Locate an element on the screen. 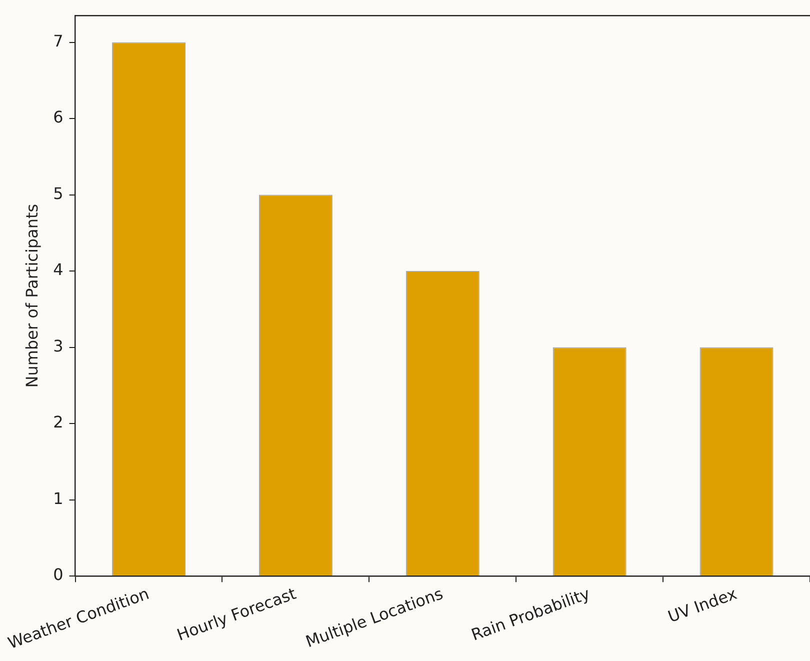 This screenshot has height=661, width=810. y-tick-label: 3 is located at coordinates (58, 346).